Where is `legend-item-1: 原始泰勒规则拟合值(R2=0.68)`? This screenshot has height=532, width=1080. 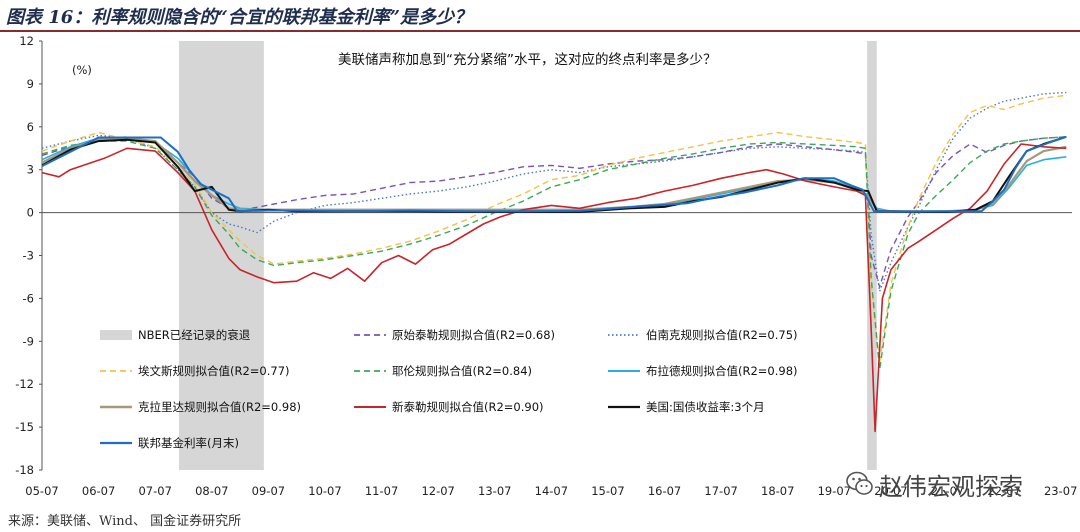
legend-item-1: 原始泰勒规则拟合值(R2=0.68) is located at coordinates (454, 335).